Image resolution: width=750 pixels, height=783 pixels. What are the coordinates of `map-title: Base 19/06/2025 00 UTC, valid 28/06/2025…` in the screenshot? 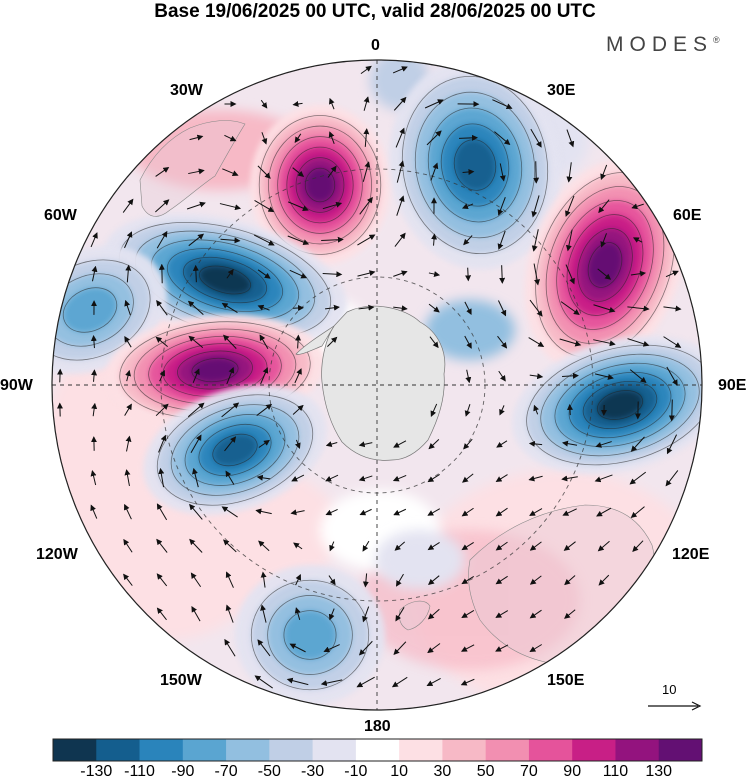 It's located at (375, 11).